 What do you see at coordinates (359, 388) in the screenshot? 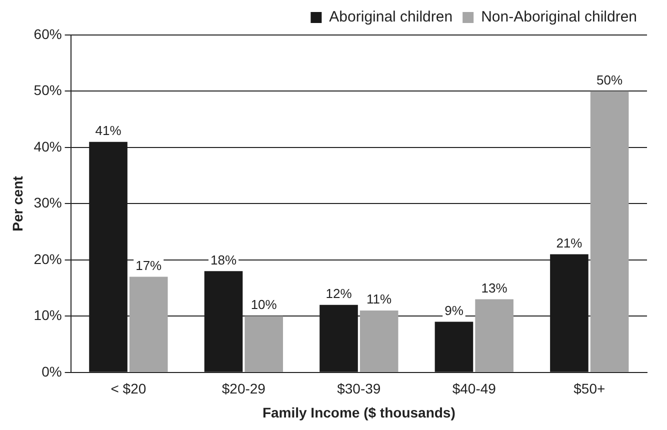
I see `x-tick-label: $30-39` at bounding box center [359, 388].